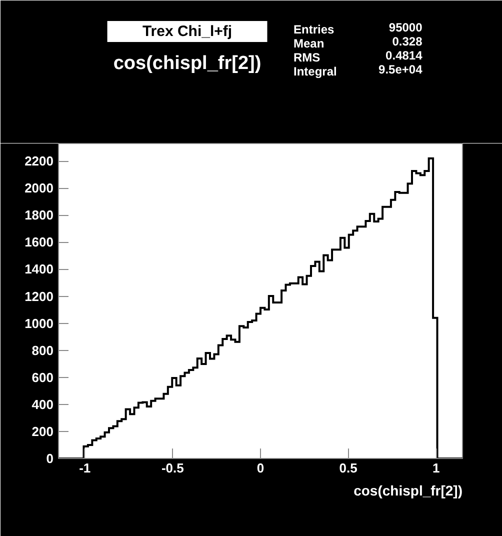 The image size is (502, 536). Describe the element at coordinates (43, 431) in the screenshot. I see `y-tick-label: 200` at that location.